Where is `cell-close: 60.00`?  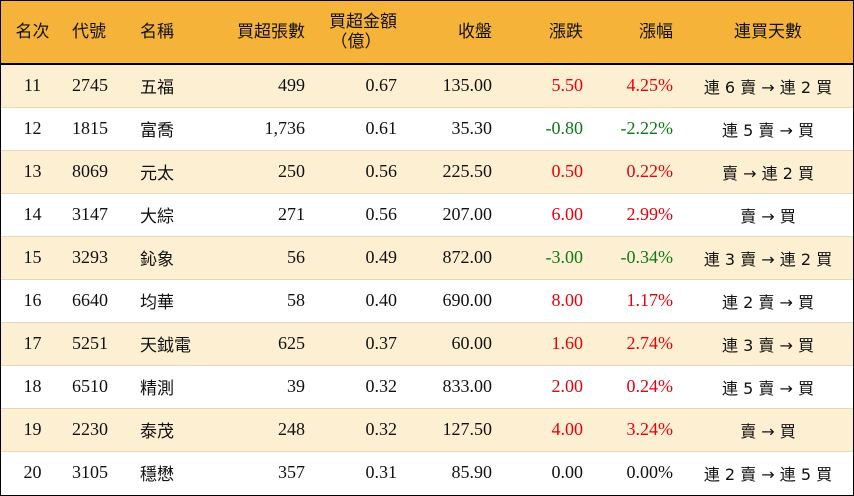
cell-close: 60.00 is located at coordinates (454, 343).